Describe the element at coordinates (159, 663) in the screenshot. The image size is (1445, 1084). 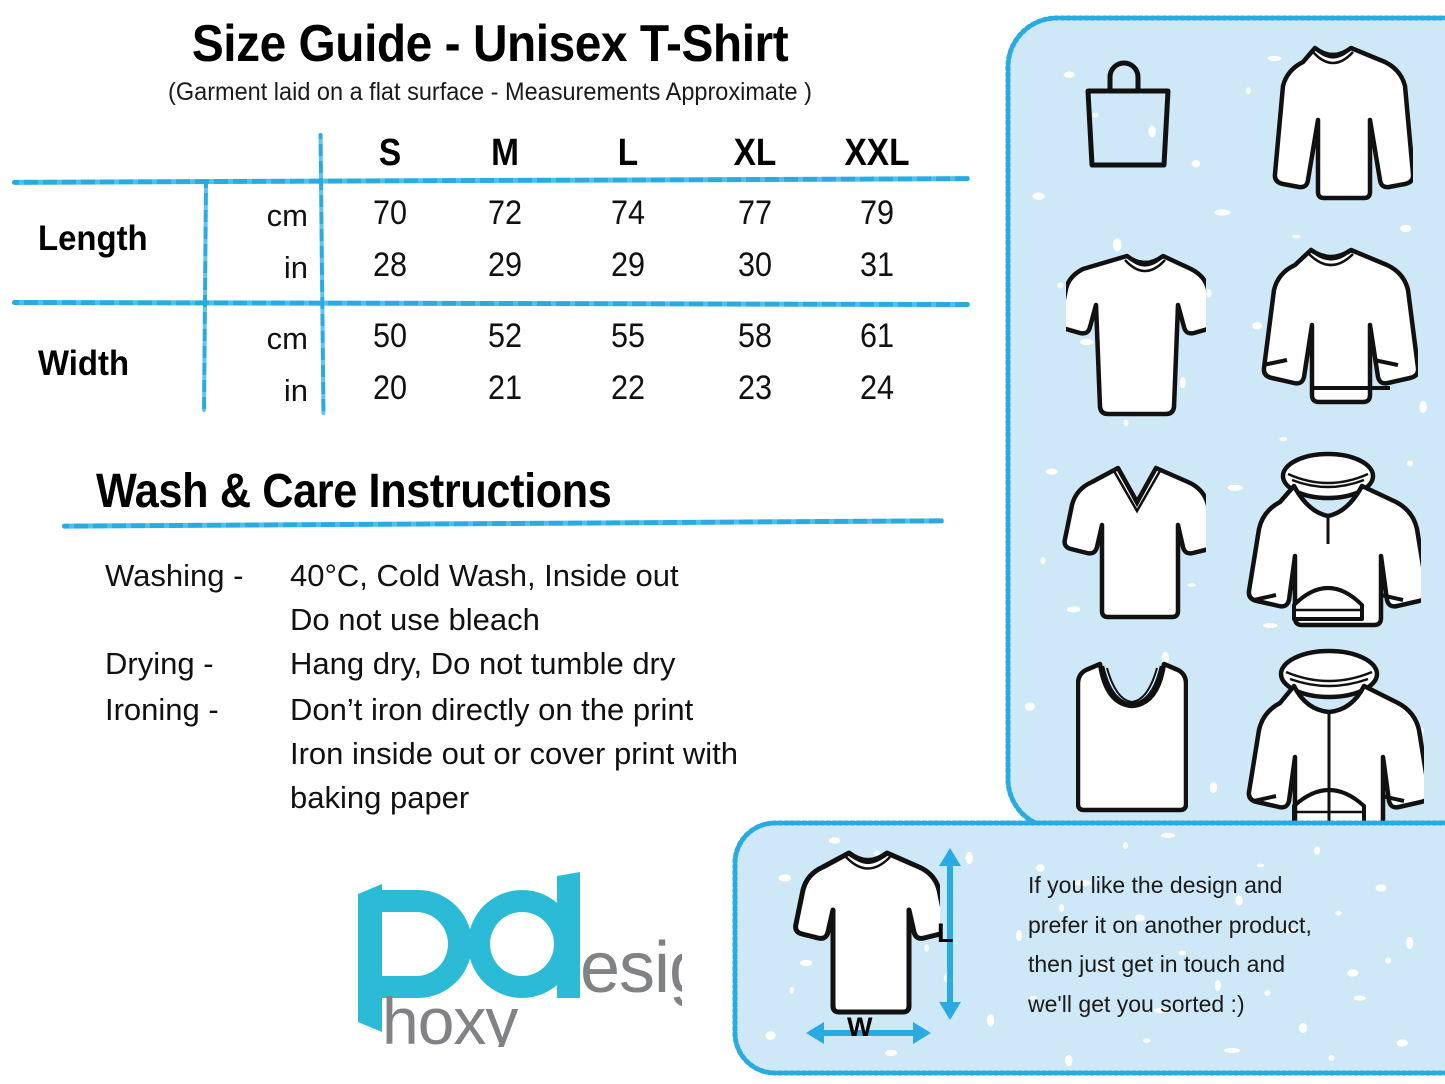
I see `care-label-drying: Drying -` at that location.